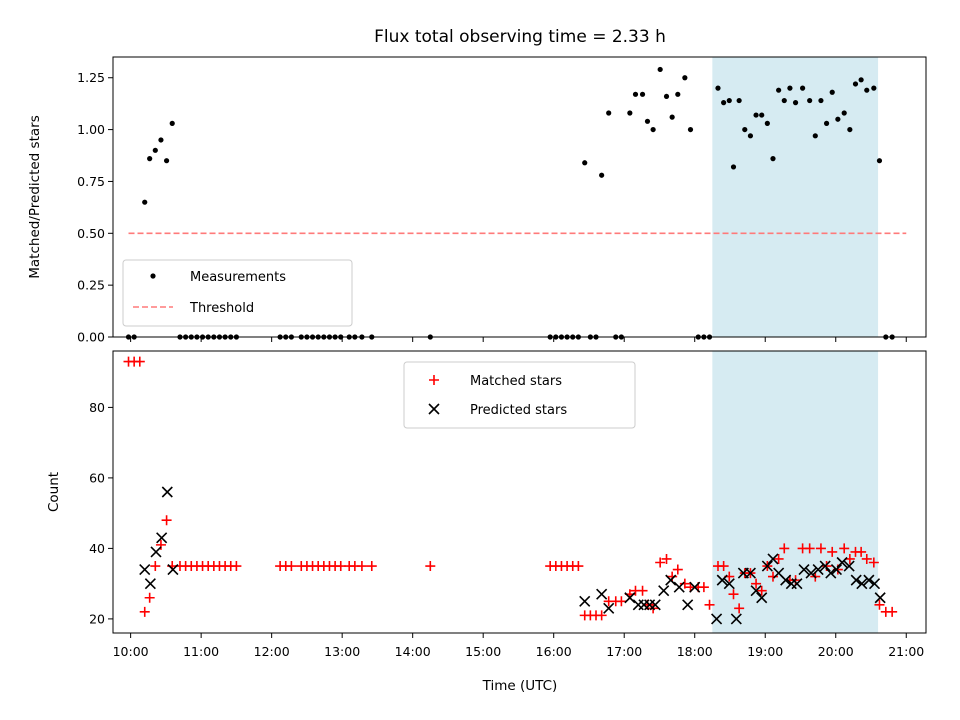 The image size is (960, 720). Describe the element at coordinates (695, 651) in the screenshot. I see `bottom-x-tick-label: 18:00` at that location.